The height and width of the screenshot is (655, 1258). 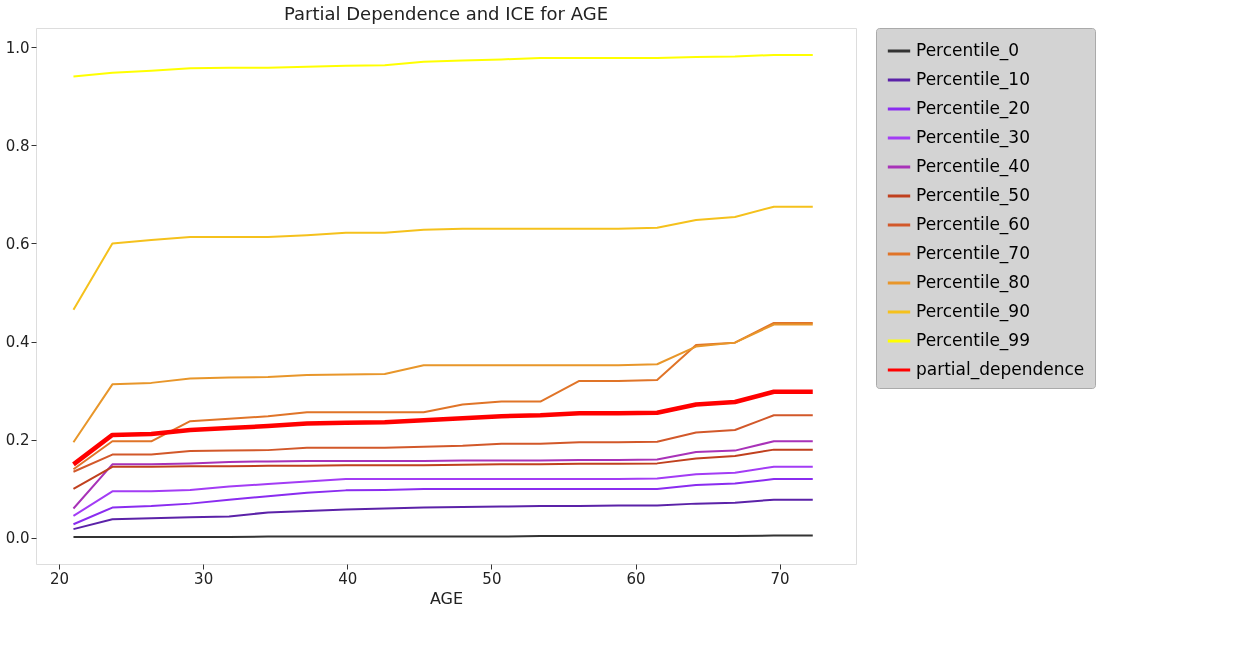 What do you see at coordinates (17, 47) in the screenshot?
I see `y-tick-label: 1.0` at bounding box center [17, 47].